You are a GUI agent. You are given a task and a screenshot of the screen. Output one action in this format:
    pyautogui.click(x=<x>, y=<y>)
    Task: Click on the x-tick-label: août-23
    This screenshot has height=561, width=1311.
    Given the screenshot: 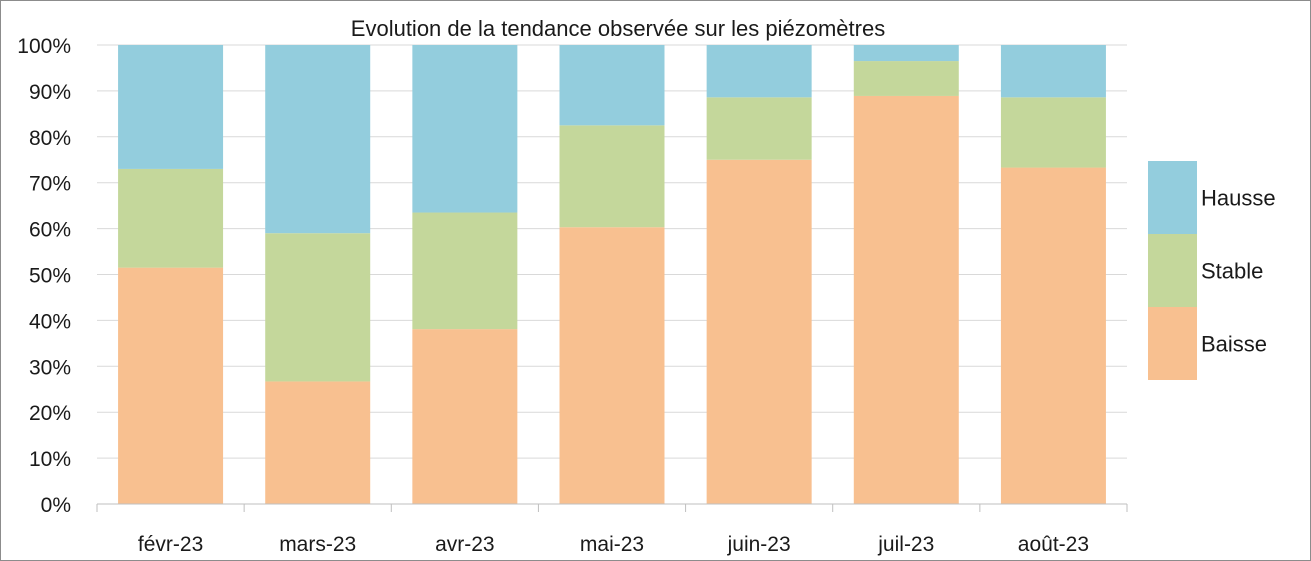 What is the action you would take?
    pyautogui.click(x=1053, y=544)
    